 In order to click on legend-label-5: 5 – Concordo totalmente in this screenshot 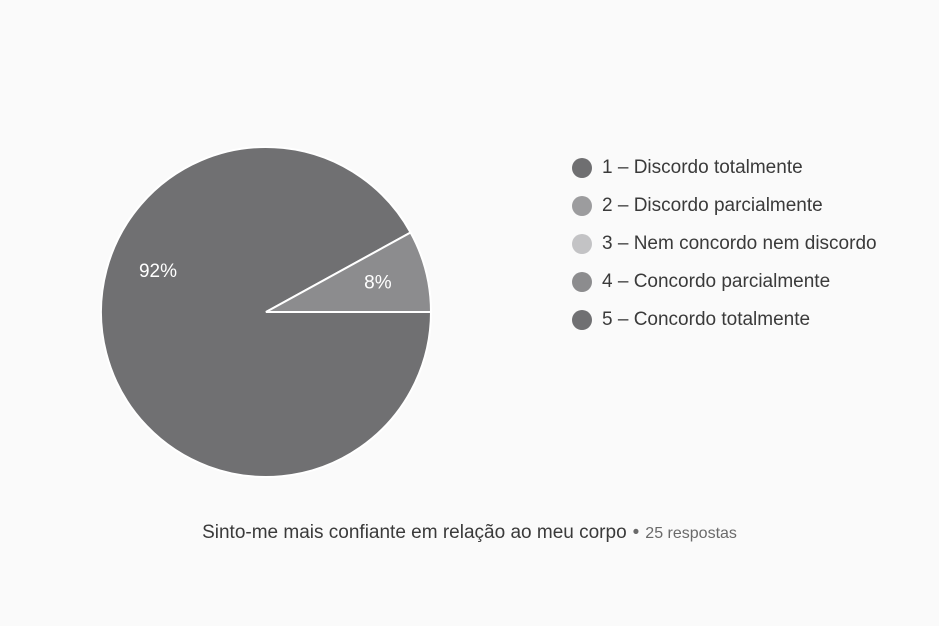, I will do `click(706, 319)`.